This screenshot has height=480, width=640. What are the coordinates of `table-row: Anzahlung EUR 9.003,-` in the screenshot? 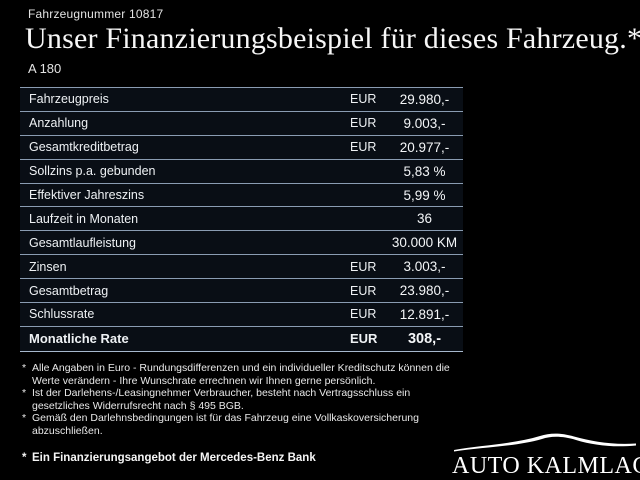 It's located at (241, 123).